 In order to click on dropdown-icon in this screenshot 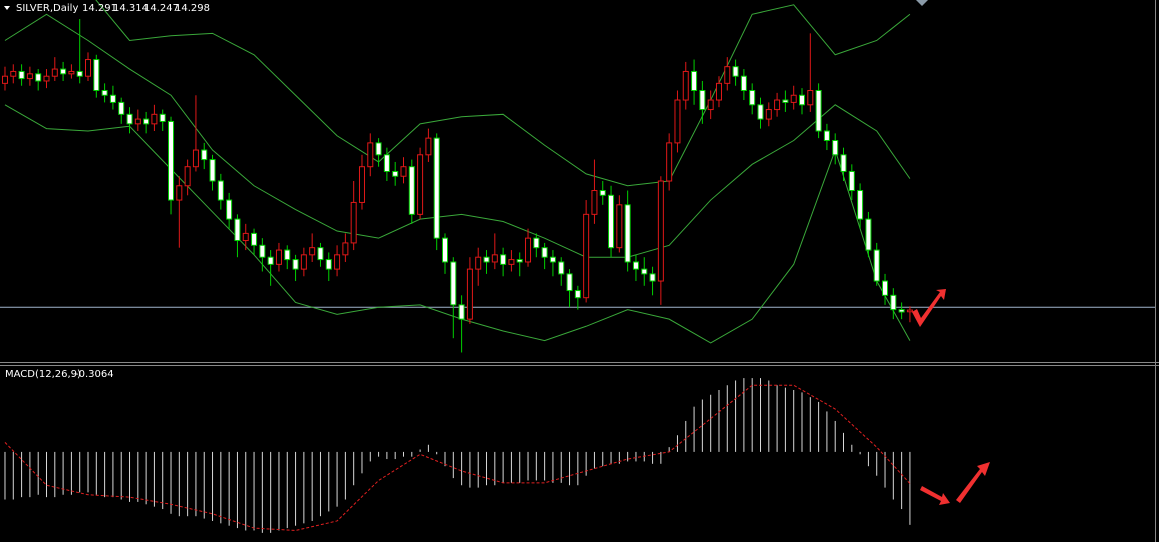, I will do `click(7, 8)`.